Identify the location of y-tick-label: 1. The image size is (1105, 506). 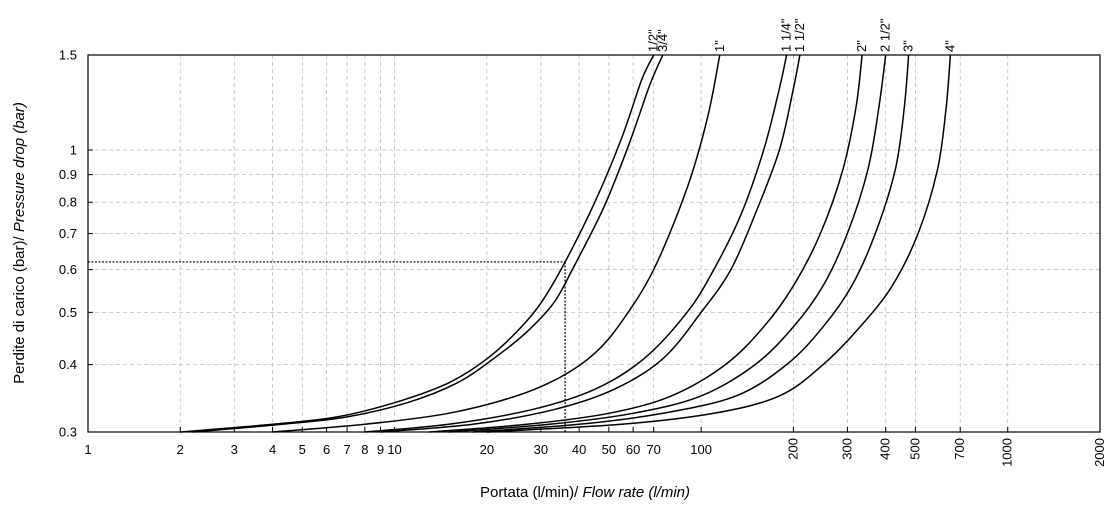
(73, 149).